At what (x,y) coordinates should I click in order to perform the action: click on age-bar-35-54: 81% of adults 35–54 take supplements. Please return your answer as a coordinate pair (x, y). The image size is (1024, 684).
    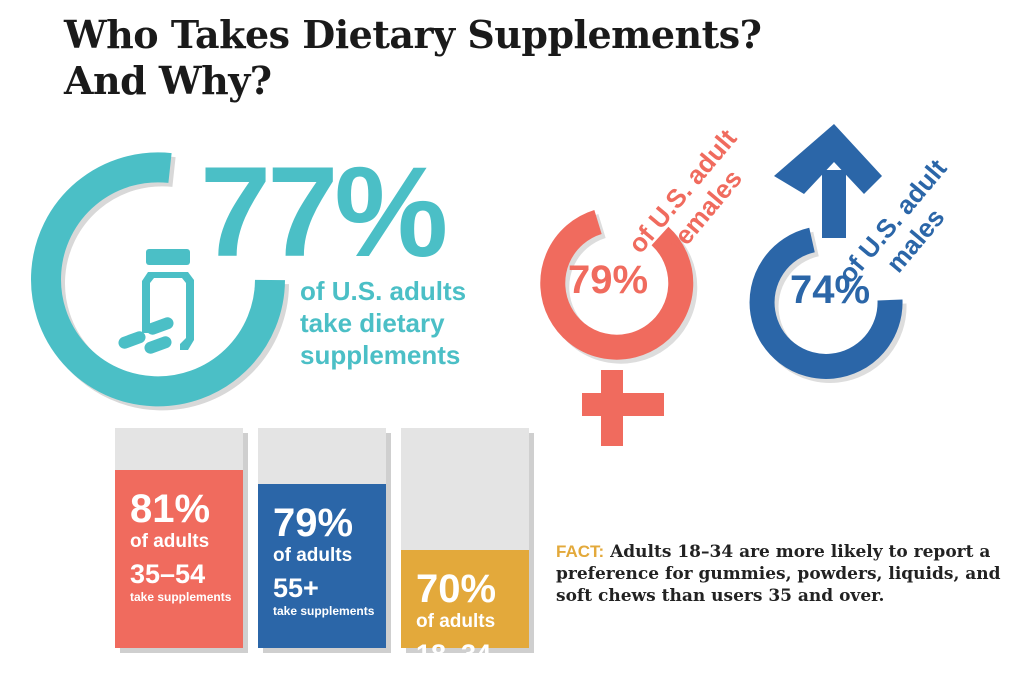
    Looking at the image, I should click on (179, 538).